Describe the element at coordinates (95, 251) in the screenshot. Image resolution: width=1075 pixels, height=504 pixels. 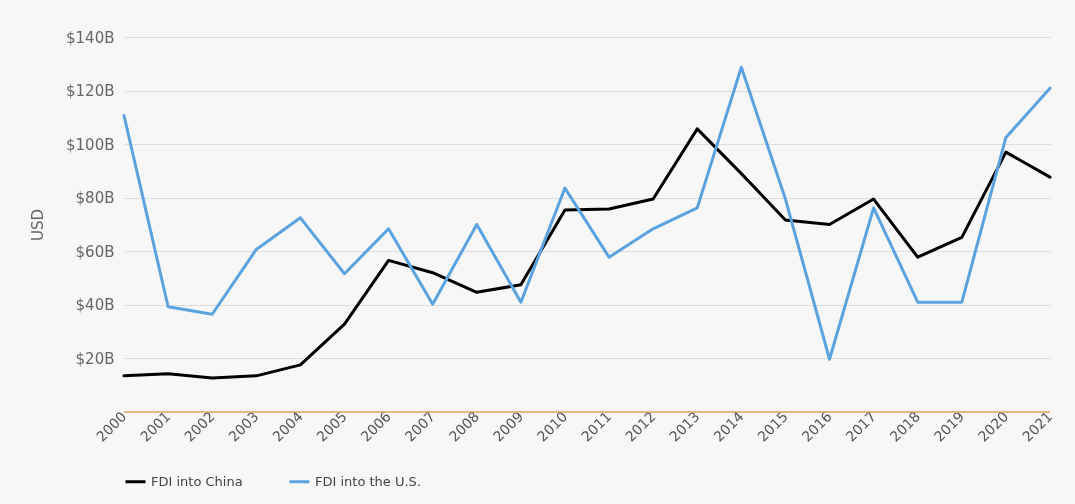
I see `y-tick-label: $60B` at that location.